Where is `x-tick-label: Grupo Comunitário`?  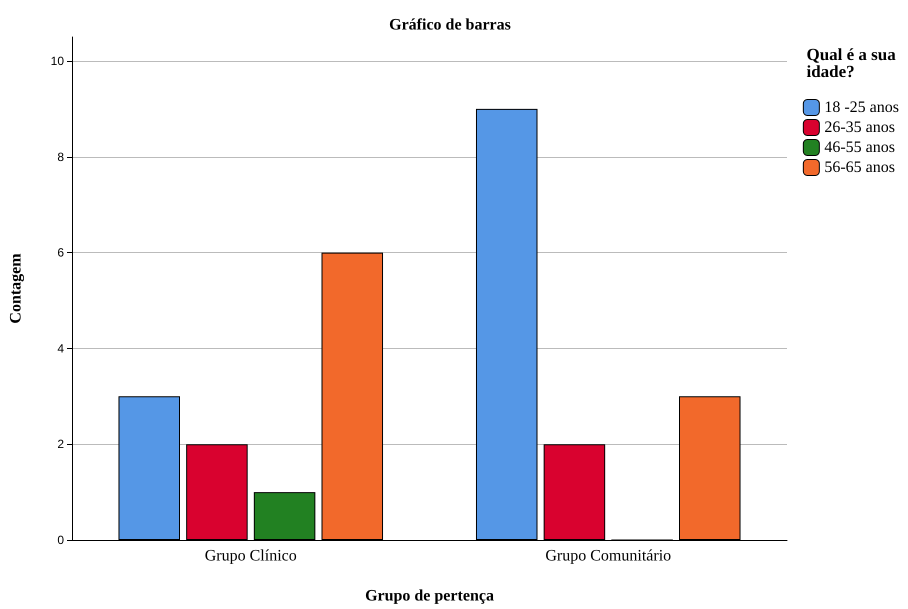 x-tick-label: Grupo Comunitário is located at coordinates (608, 556).